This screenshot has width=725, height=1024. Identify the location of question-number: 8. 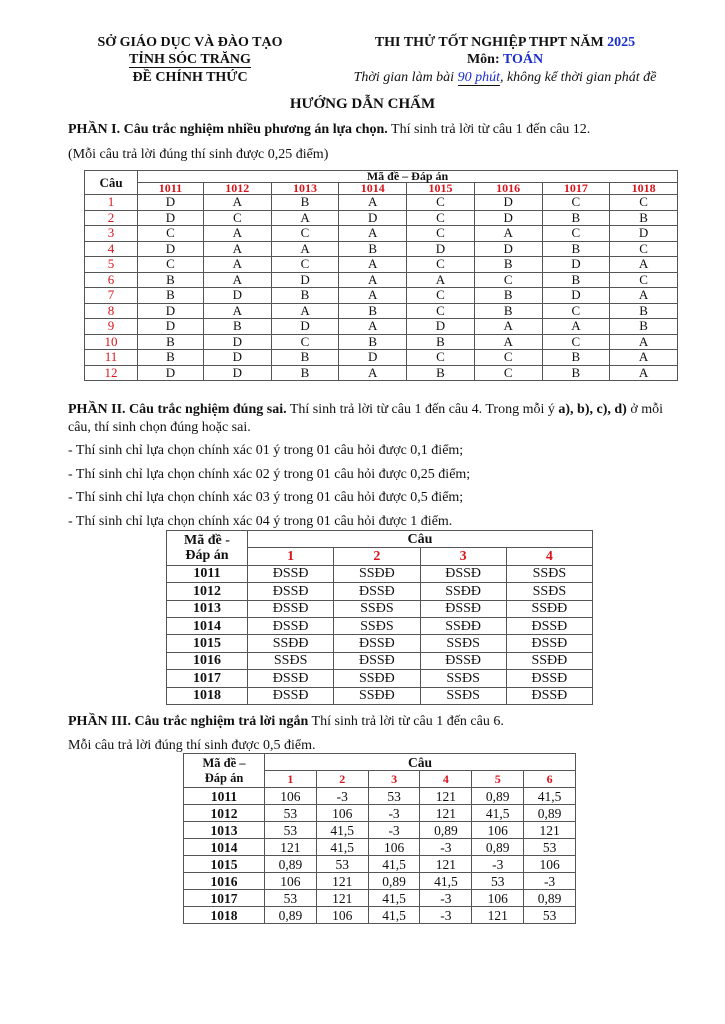
(111, 310).